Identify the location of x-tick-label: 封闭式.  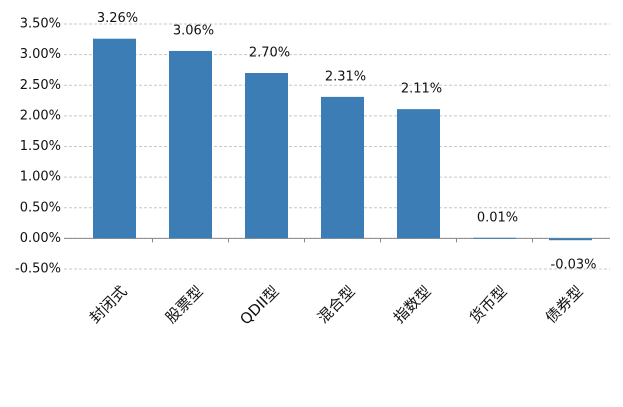
(108, 304).